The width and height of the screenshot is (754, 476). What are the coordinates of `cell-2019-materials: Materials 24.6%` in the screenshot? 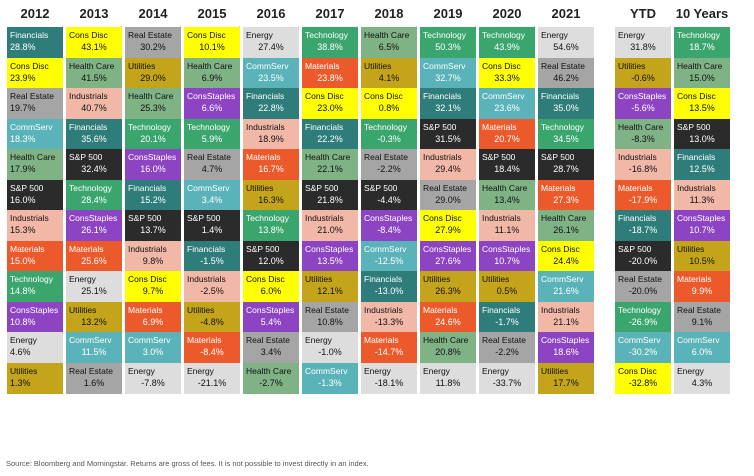 It's located at (448, 317).